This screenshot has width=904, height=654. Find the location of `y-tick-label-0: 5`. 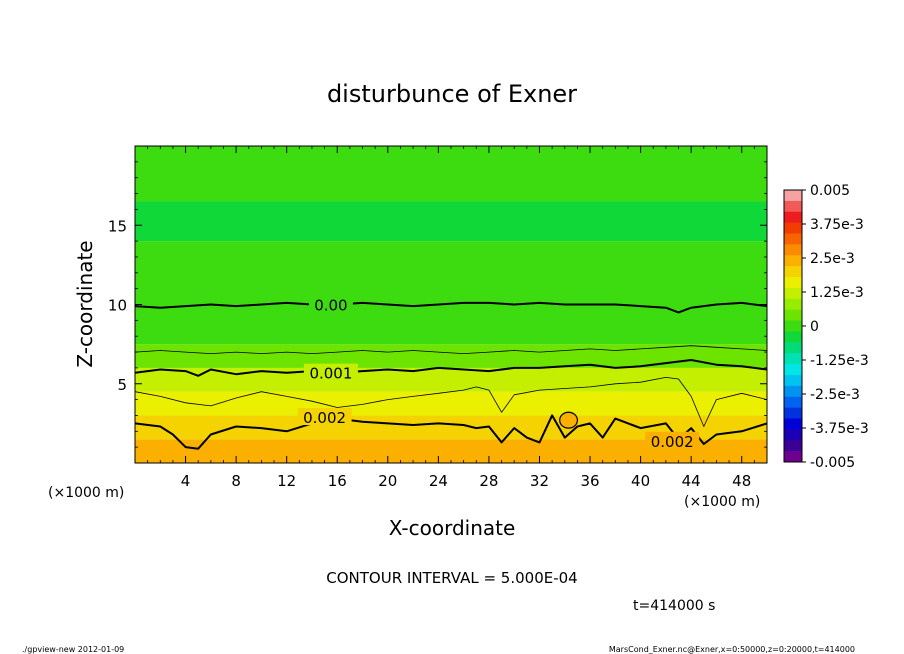

y-tick-label-0: 5 is located at coordinates (122, 385).